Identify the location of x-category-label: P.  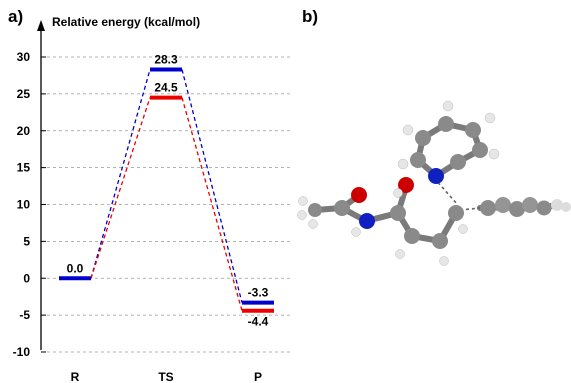
(258, 376).